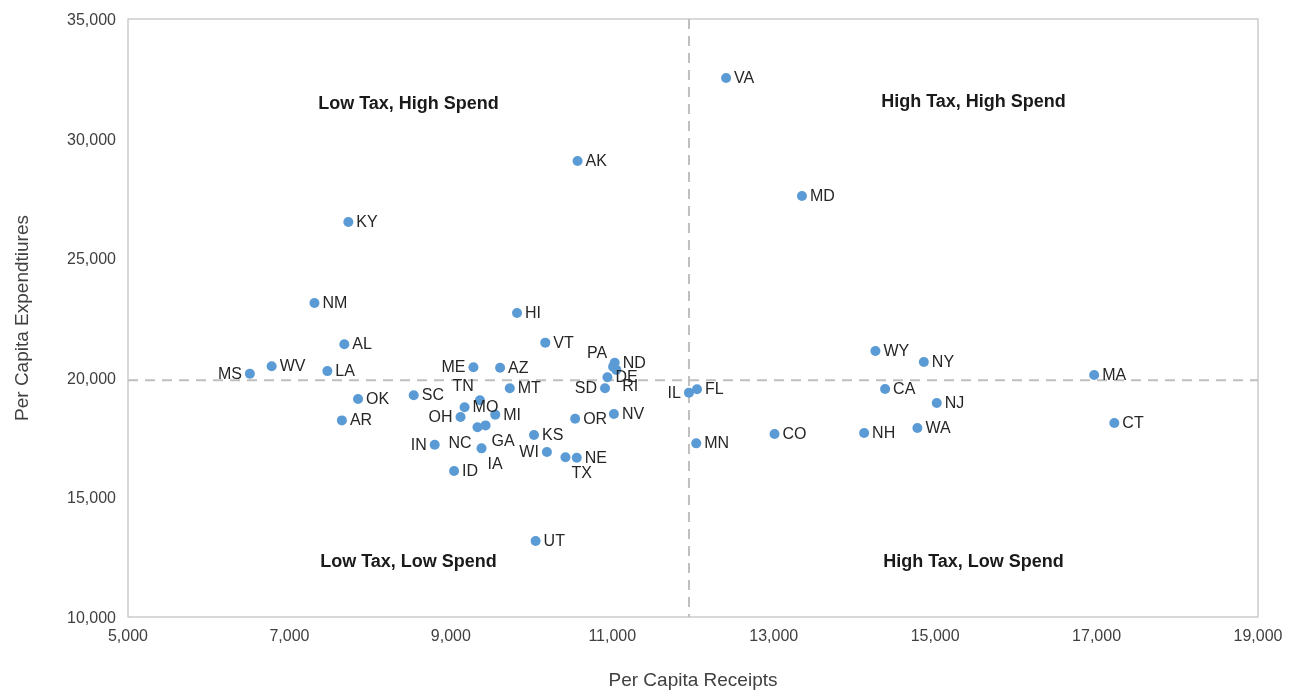 This screenshot has height=698, width=1303. Describe the element at coordinates (292, 366) in the screenshot. I see `series-label: WV` at that location.